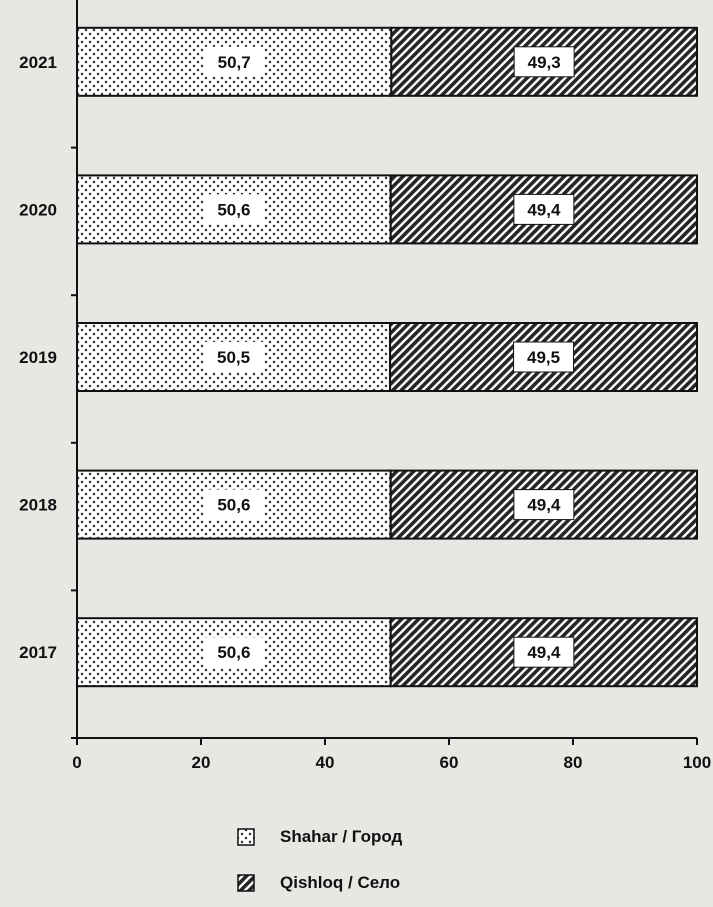 The width and height of the screenshot is (713, 907). I want to click on y-category-label: 2020, so click(38, 209).